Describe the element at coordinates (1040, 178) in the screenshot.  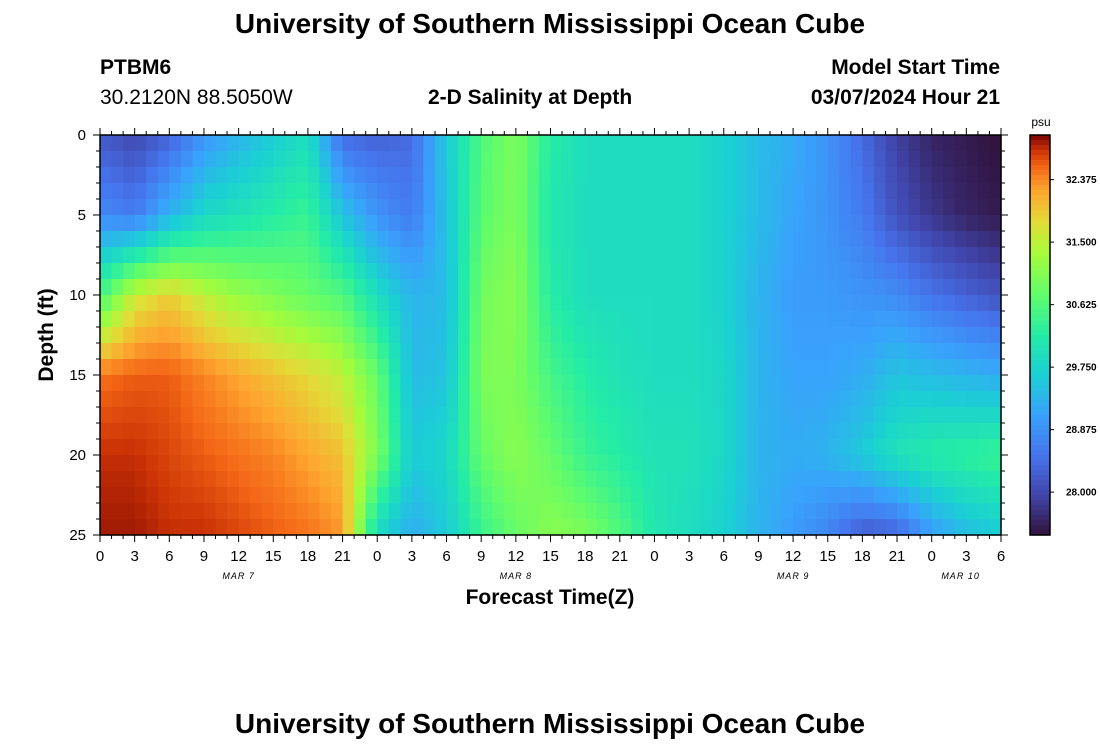
I see `colorbar-segment` at that location.